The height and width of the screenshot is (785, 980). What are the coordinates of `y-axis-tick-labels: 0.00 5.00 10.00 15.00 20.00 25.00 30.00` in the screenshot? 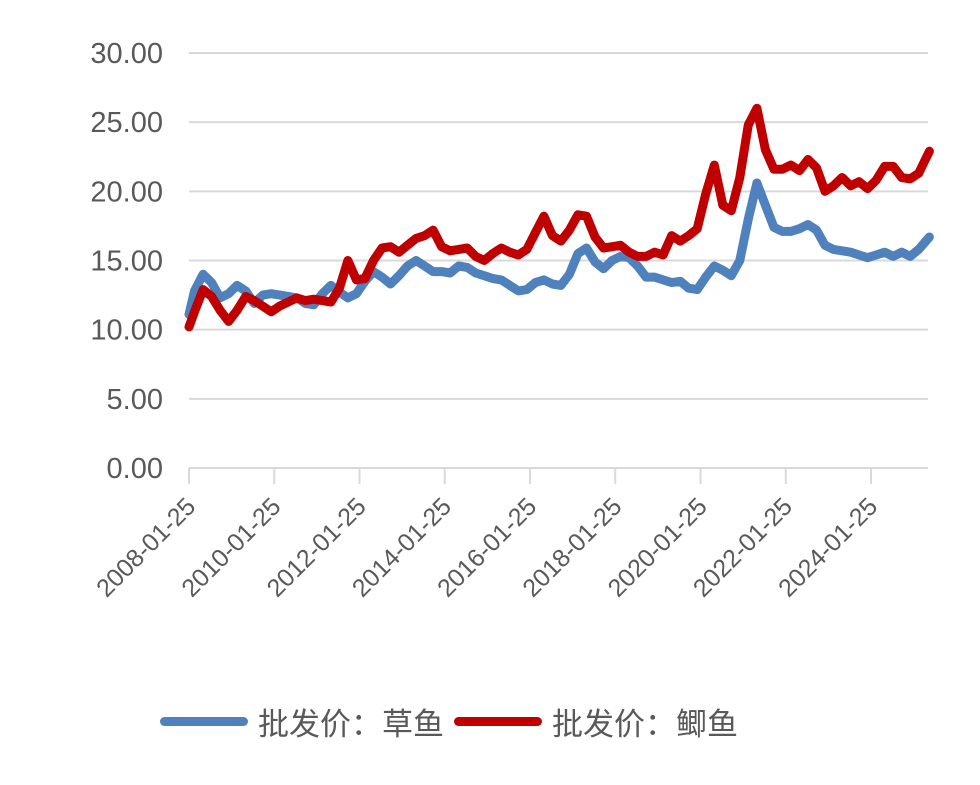 It's located at (126, 261).